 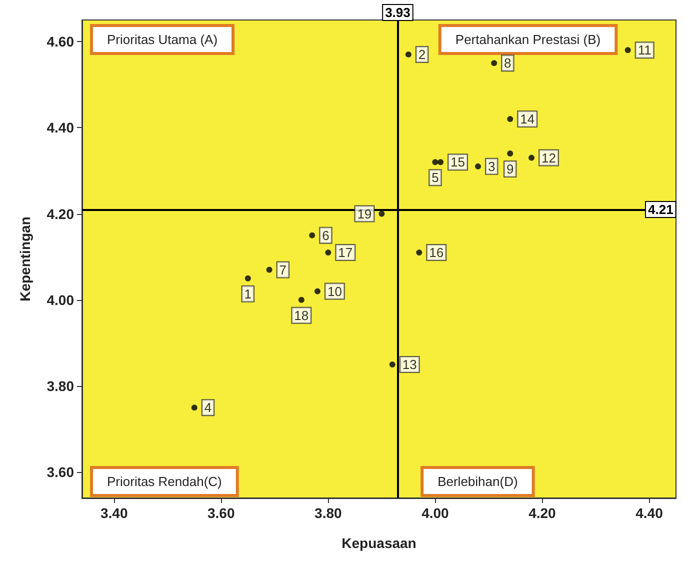 I want to click on annotation: Pertahankan Prestasi (B), so click(x=528, y=39).